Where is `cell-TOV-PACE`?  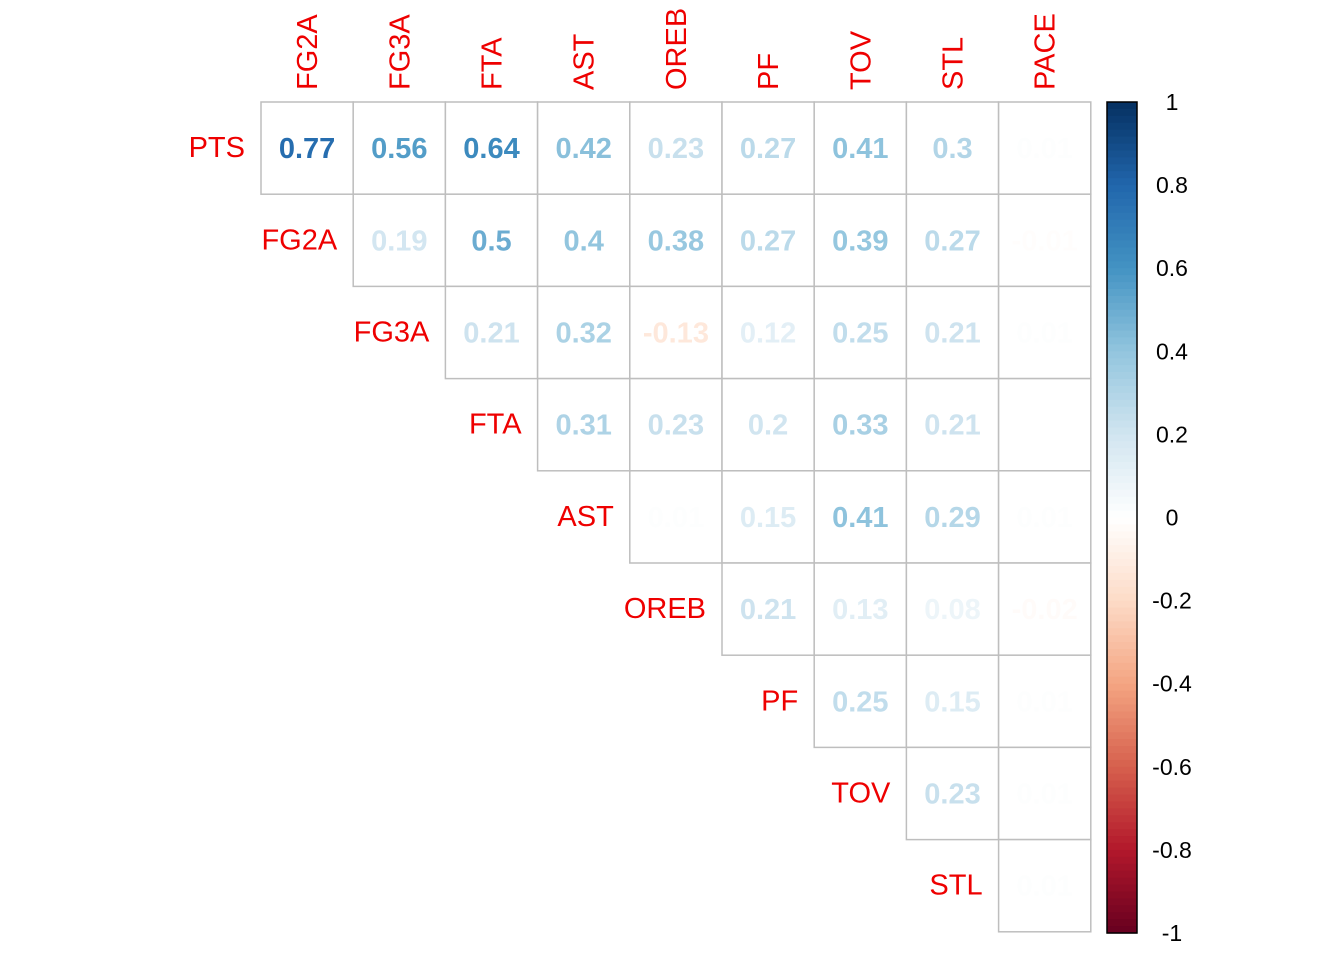
cell-TOV-PACE is located at coordinates (1044, 793).